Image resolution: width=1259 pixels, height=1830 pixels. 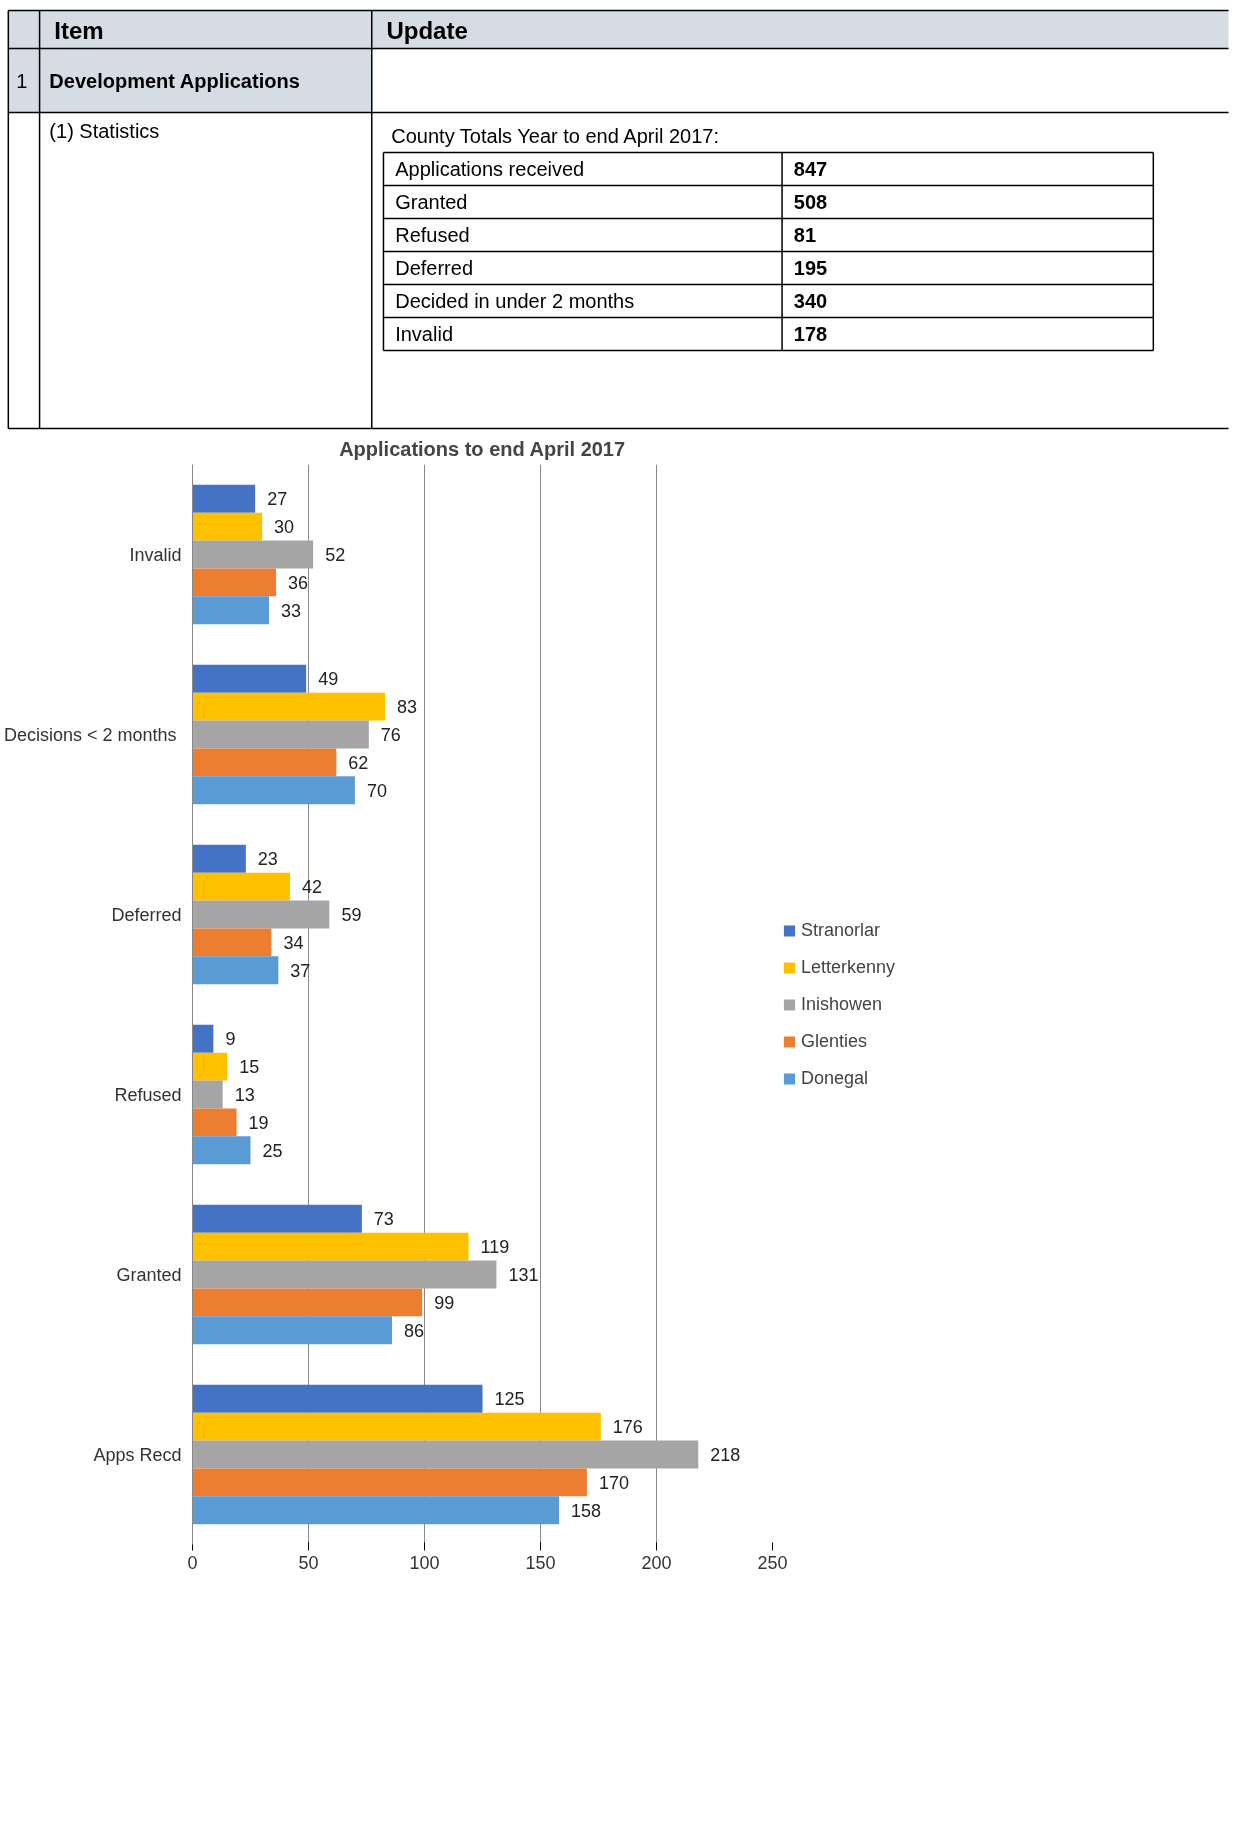 What do you see at coordinates (192, 1562) in the screenshot?
I see `x-tick-label: 0` at bounding box center [192, 1562].